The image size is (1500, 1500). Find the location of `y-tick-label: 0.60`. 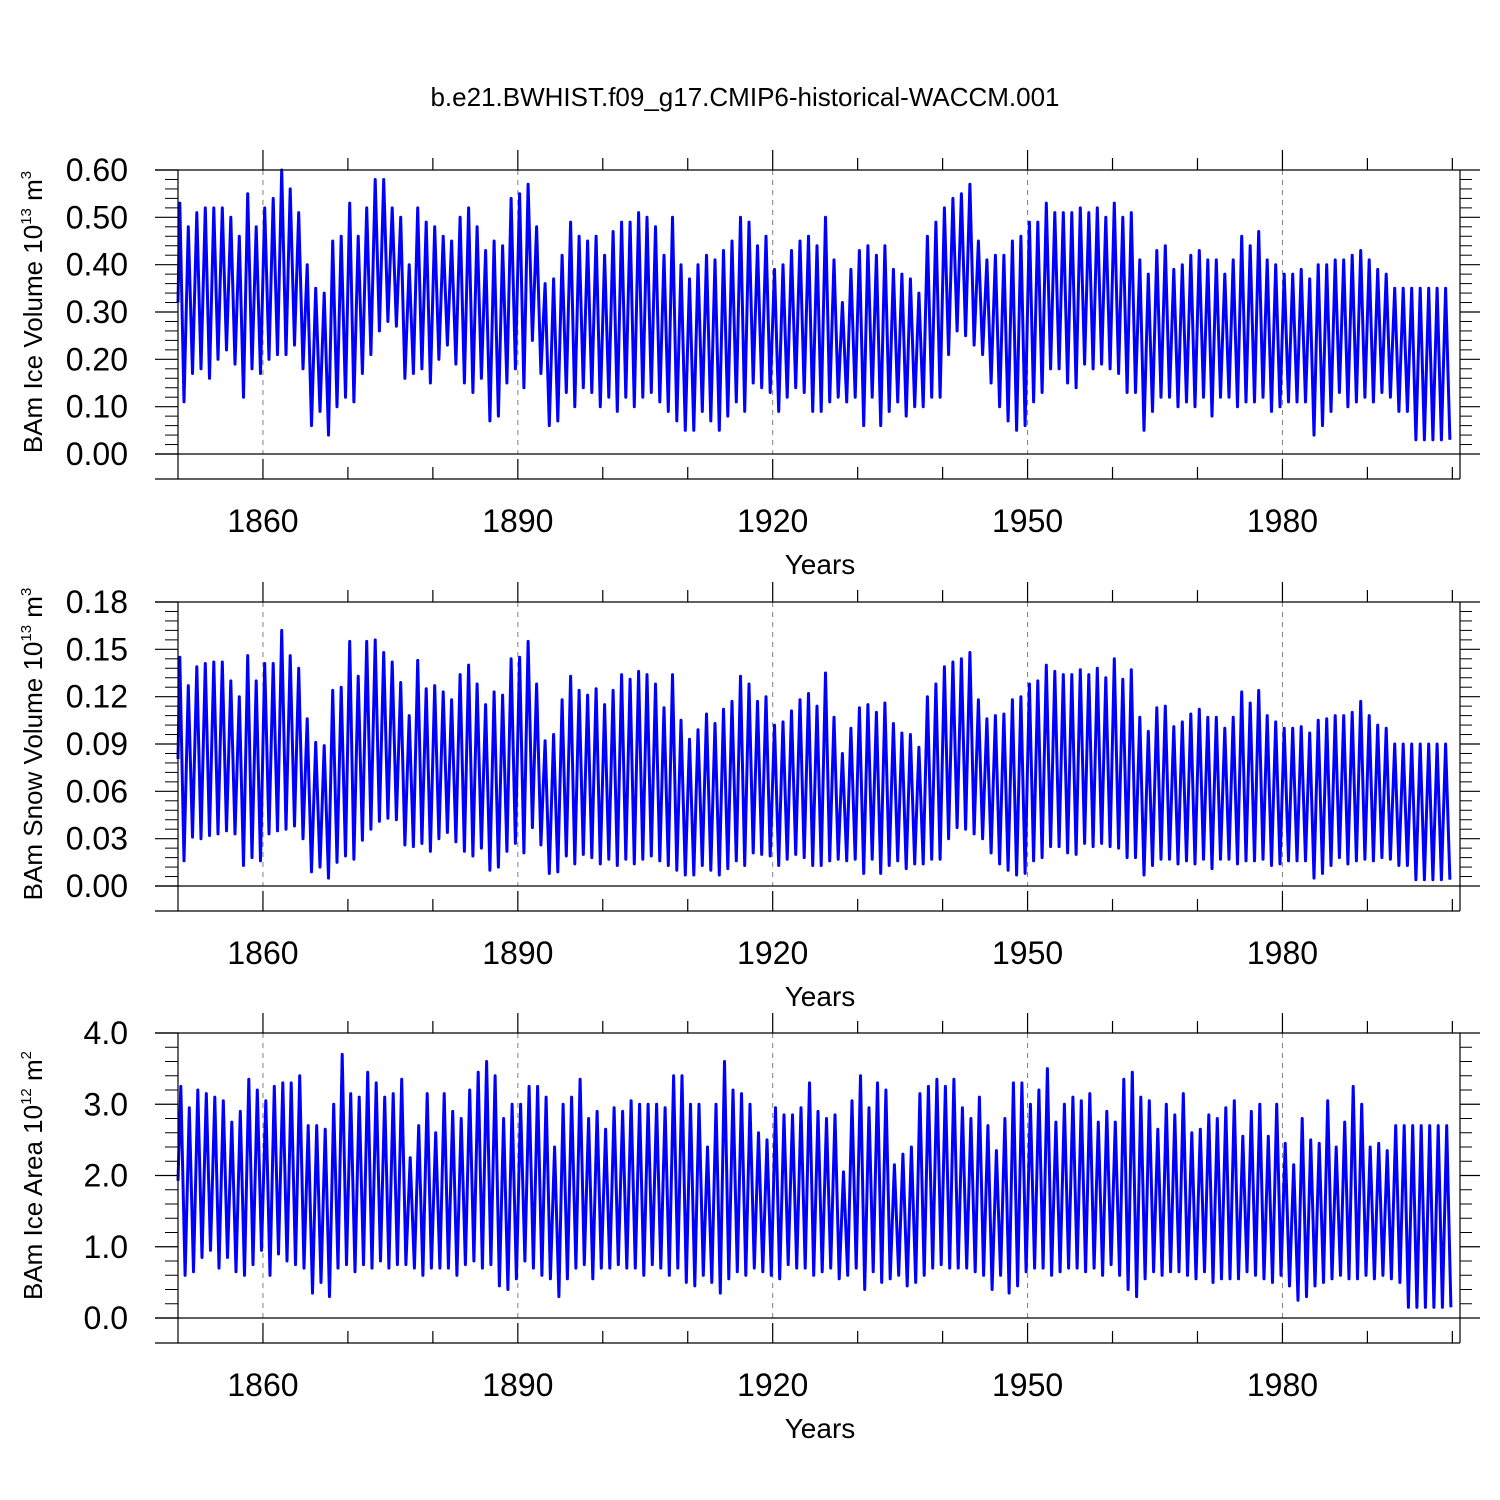

y-tick-label: 0.60 is located at coordinates (97, 170).